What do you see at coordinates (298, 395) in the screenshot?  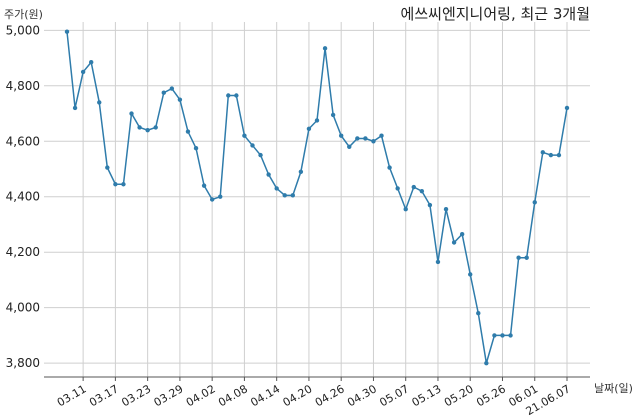 I see `x-tick-label: 04.20` at bounding box center [298, 395].